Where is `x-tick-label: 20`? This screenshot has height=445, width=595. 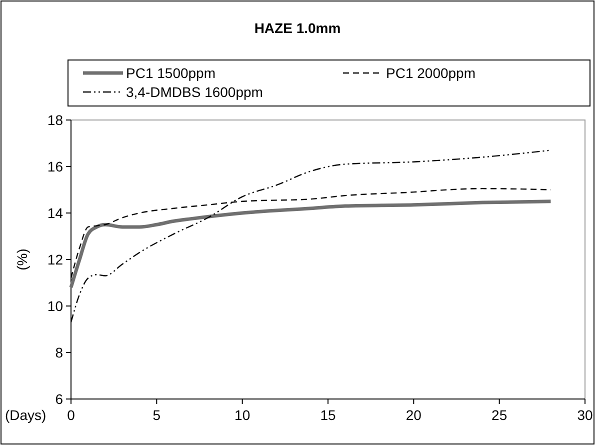
x-tick-label: 20 is located at coordinates (414, 415).